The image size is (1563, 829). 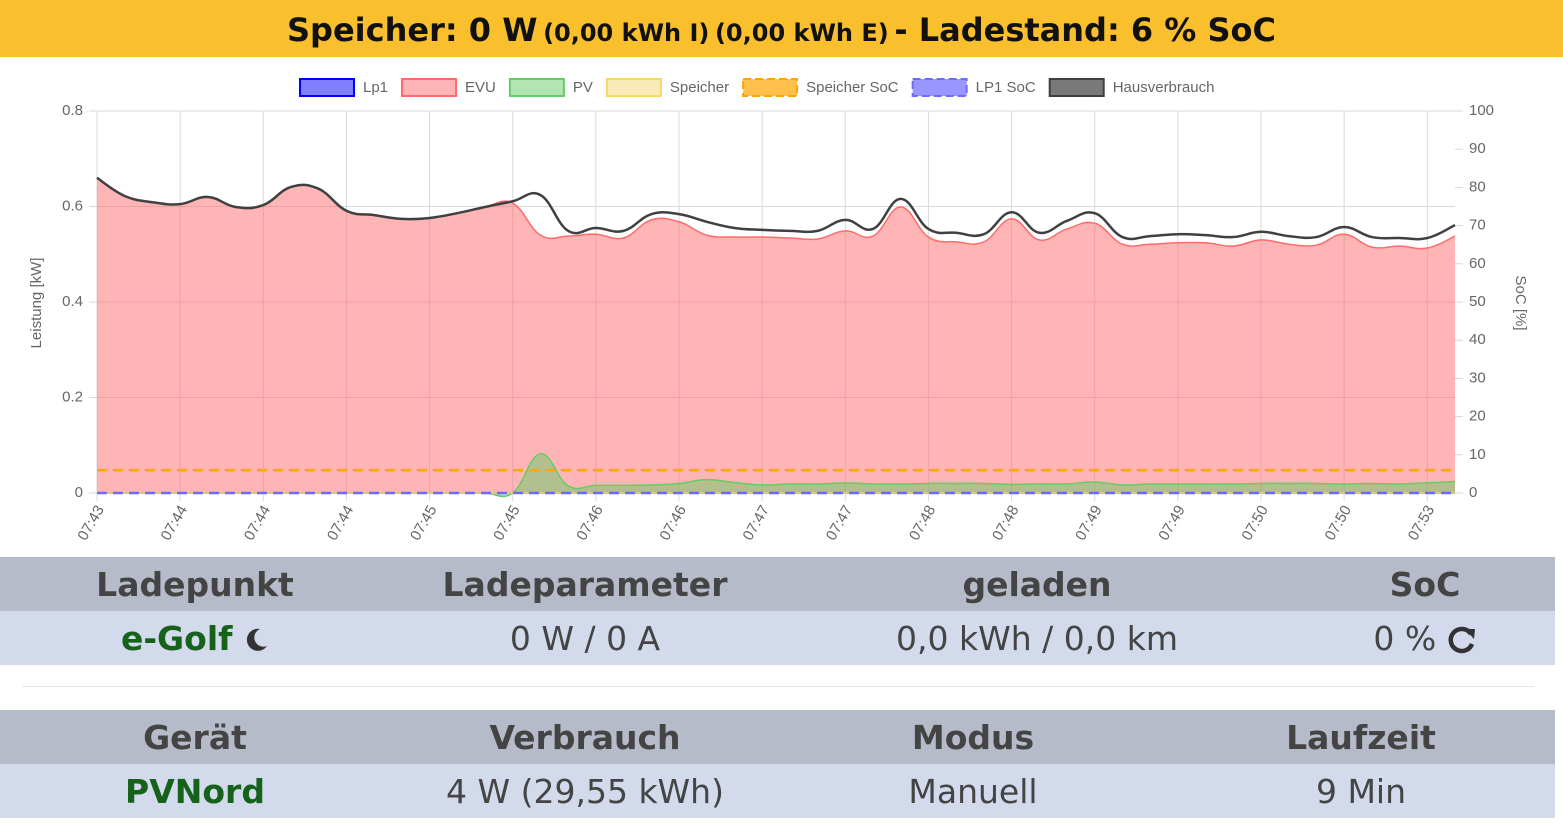 I want to click on cell: 4 W (29,55 kWh), so click(x=585, y=791).